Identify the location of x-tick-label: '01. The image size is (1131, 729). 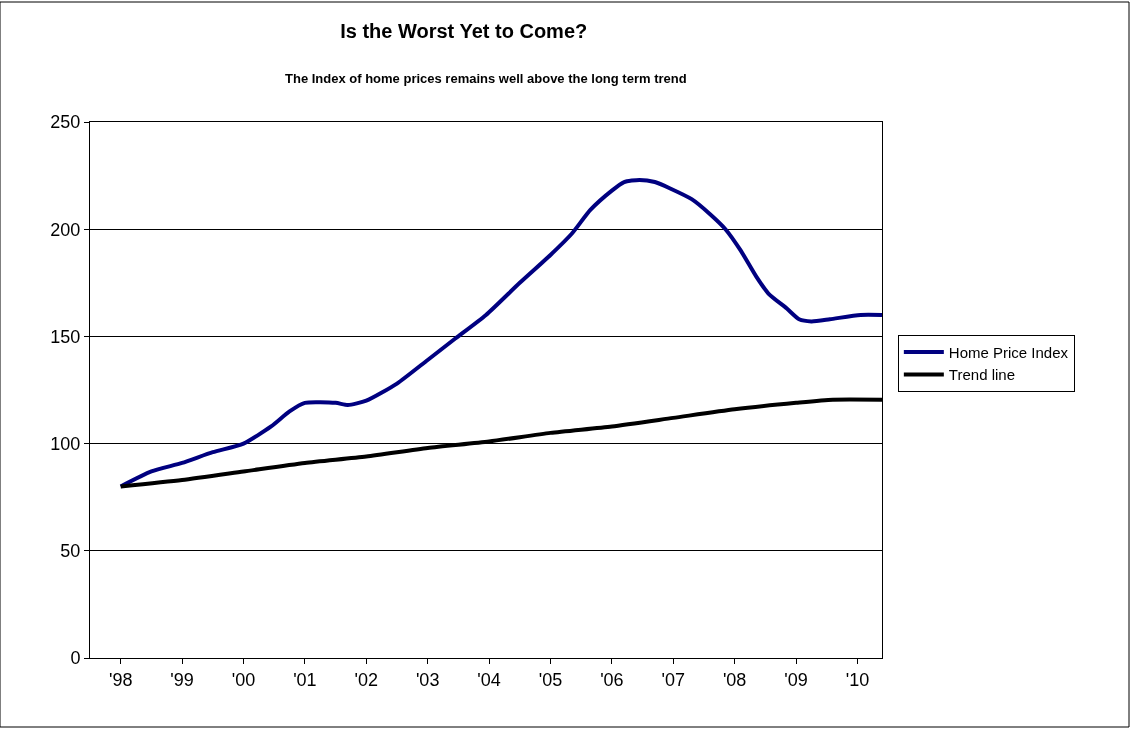
(305, 679).